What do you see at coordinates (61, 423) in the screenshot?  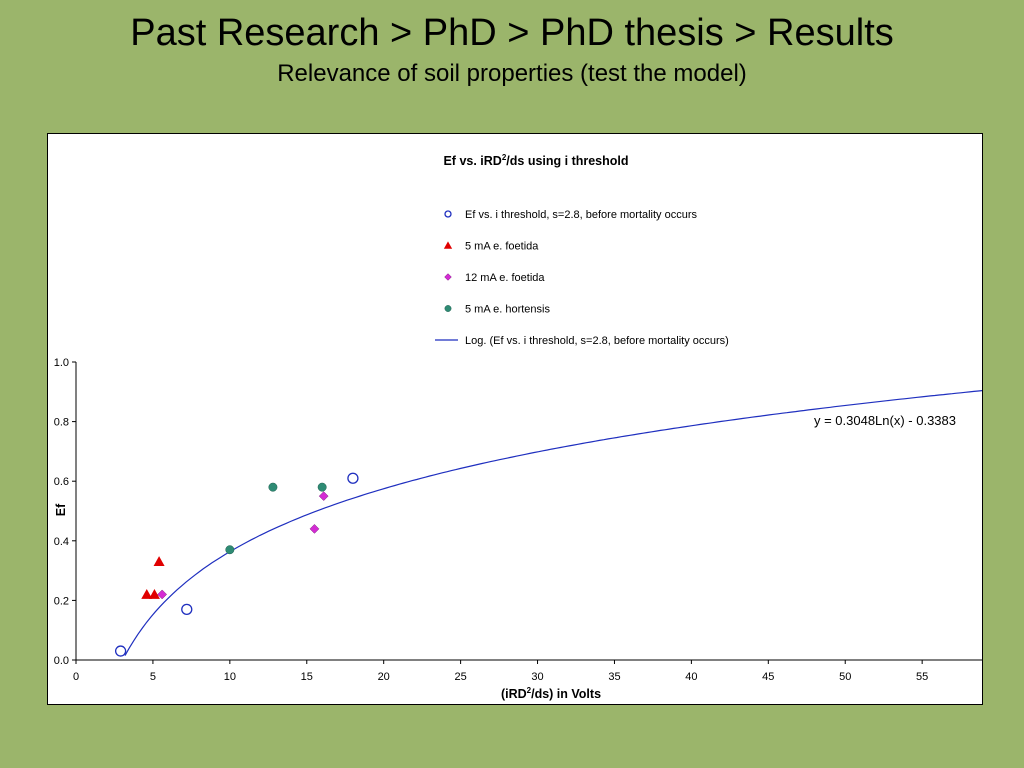 I see `y-tick-label: 0.8` at bounding box center [61, 423].